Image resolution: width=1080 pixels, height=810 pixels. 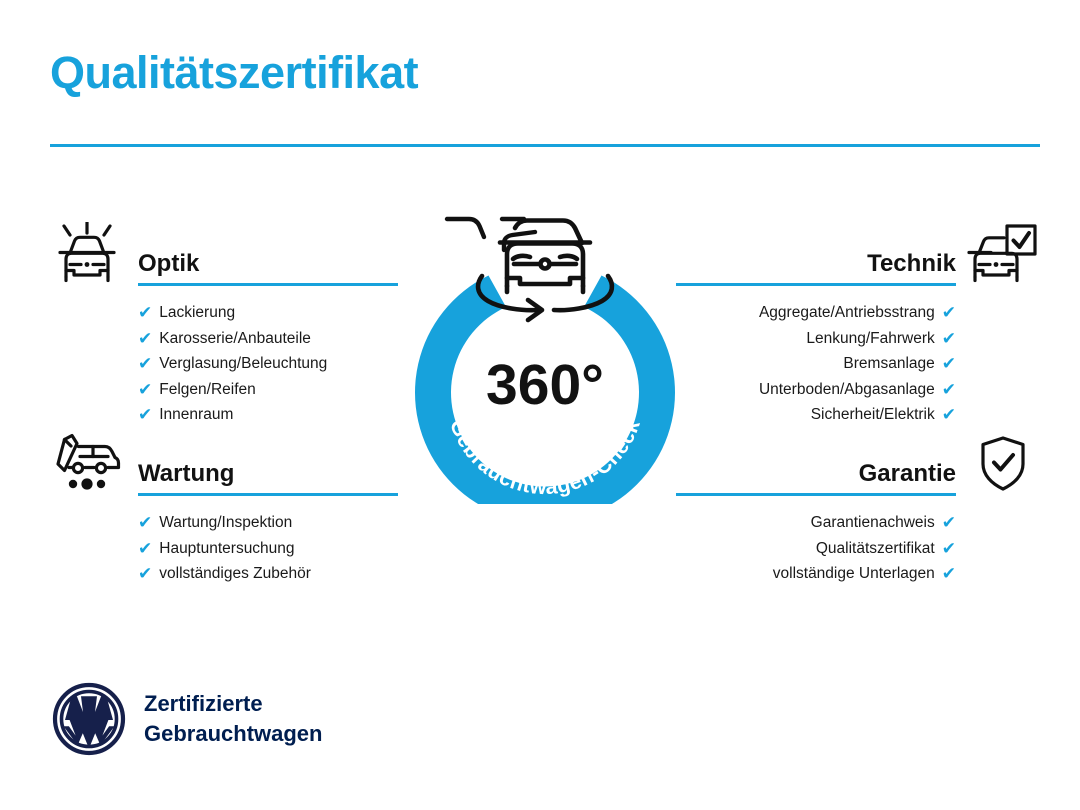 I want to click on list-item: ✔ Wartung/Inspektion, so click(x=268, y=523).